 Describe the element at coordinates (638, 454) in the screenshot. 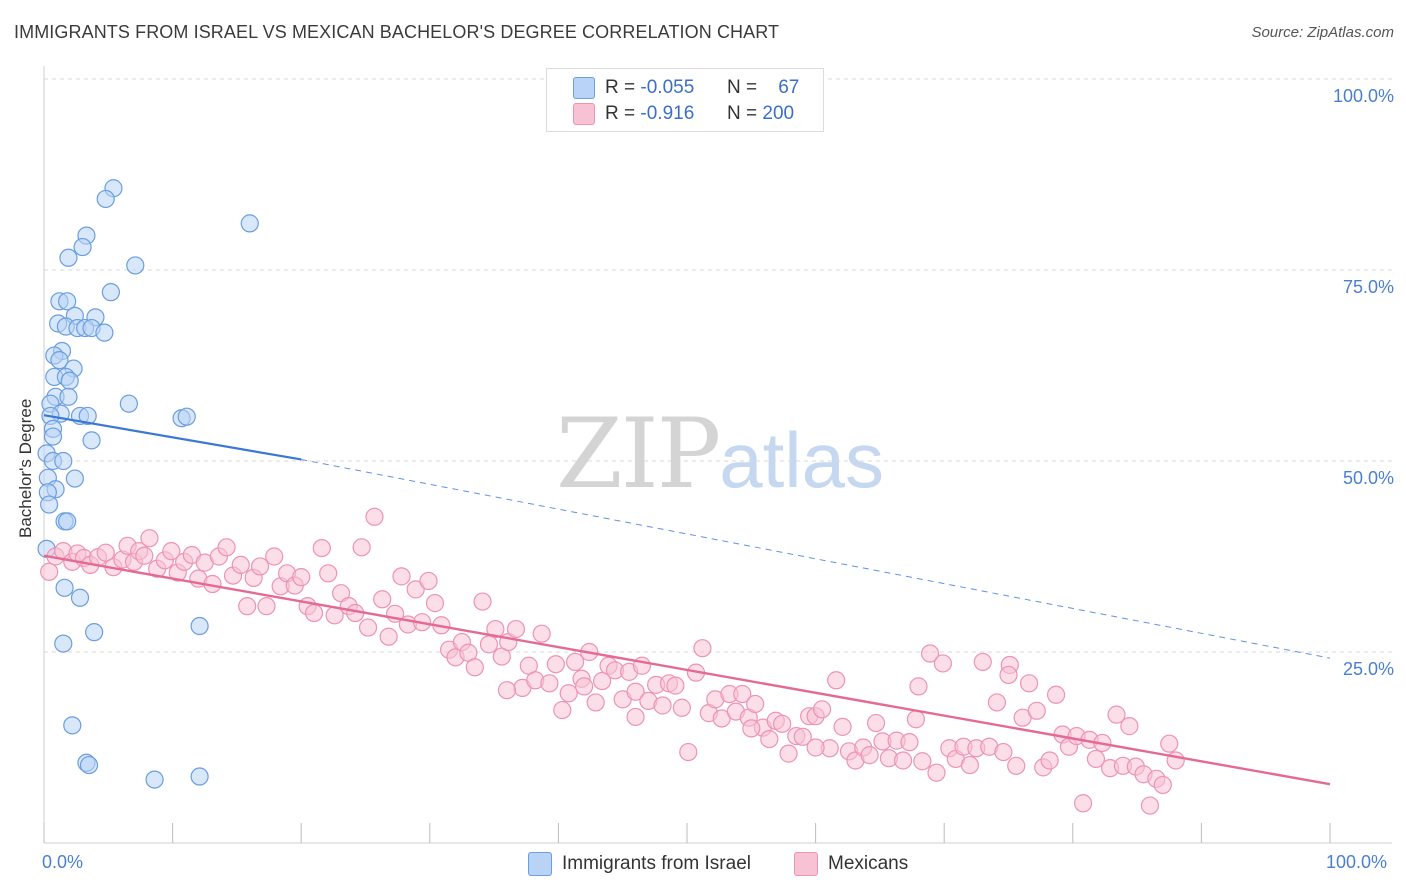

I see `watermark-zip: ZIP` at that location.